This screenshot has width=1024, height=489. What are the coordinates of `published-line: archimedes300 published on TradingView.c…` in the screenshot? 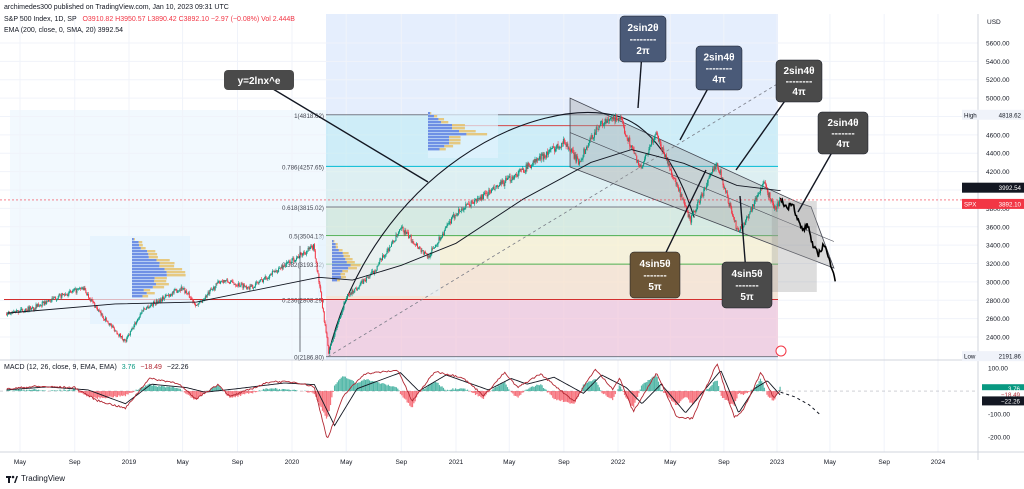 It's located at (116, 7).